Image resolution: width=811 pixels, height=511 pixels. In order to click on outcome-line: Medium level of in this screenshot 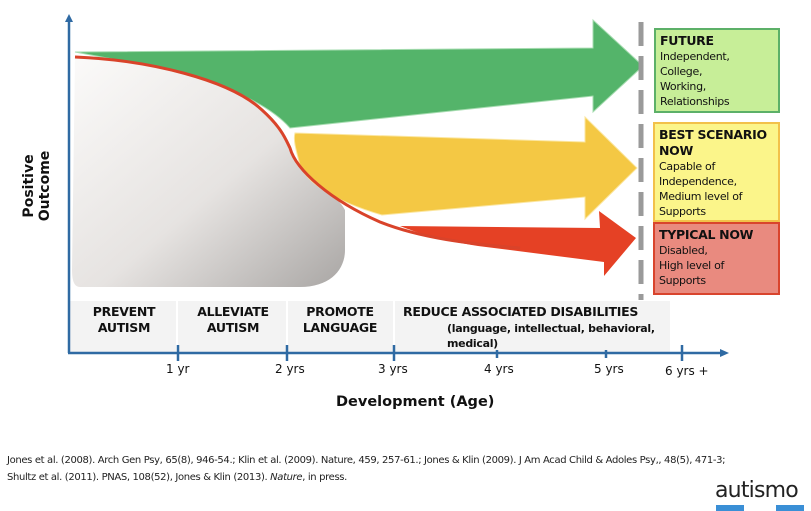, I will do `click(701, 196)`.